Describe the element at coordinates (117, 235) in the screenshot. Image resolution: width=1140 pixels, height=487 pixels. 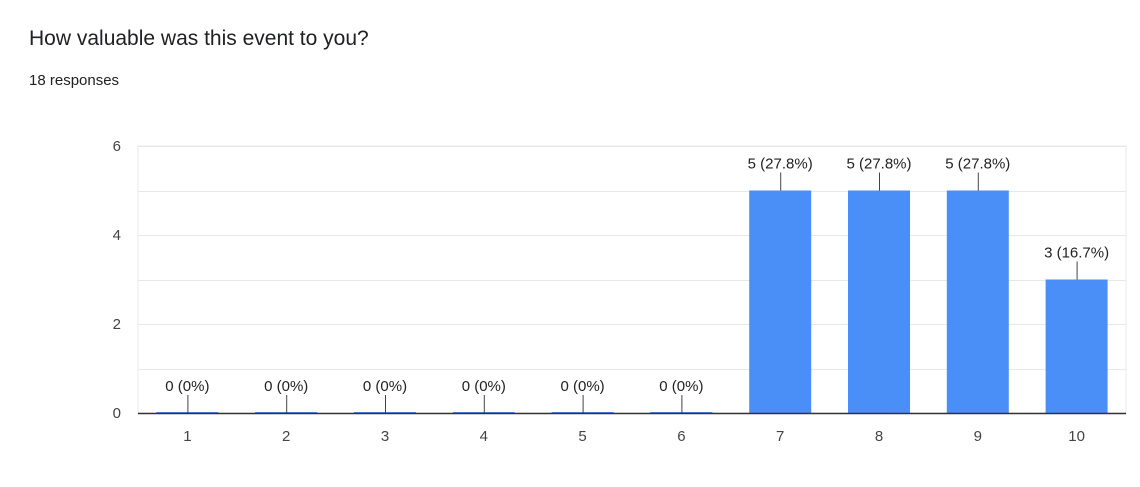
I see `y-tick-label: 4` at that location.